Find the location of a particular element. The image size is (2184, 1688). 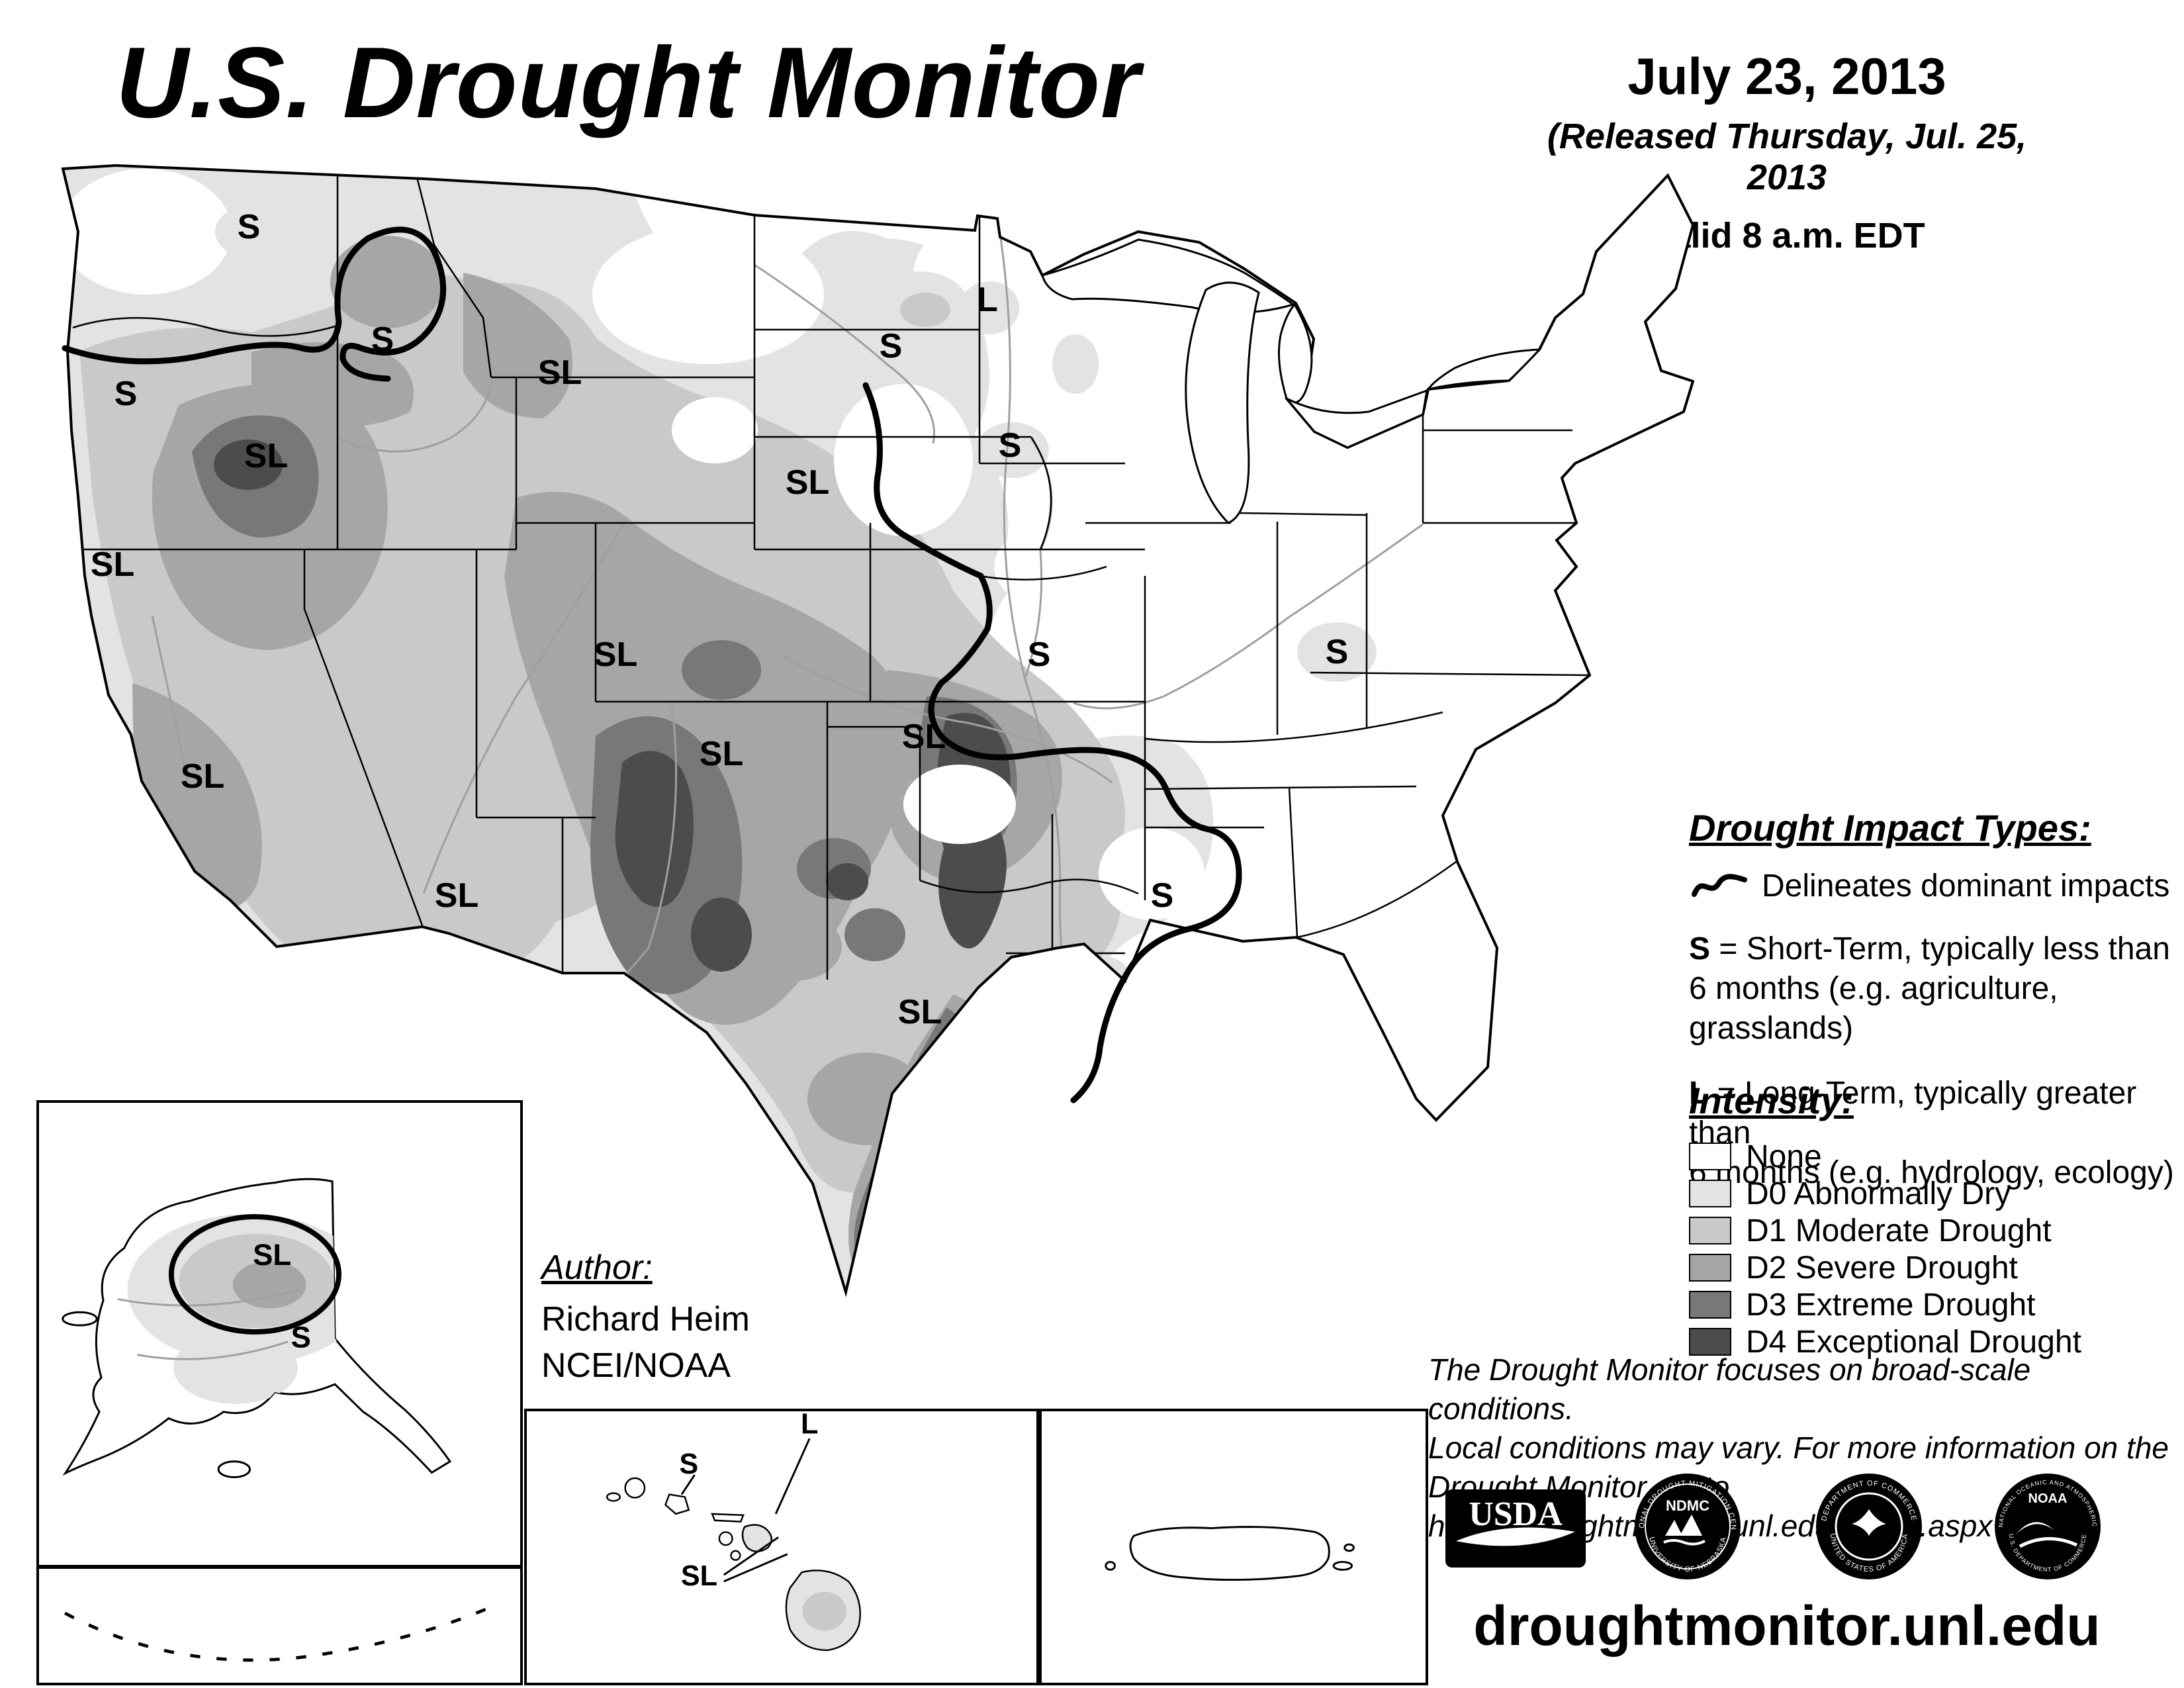

author-name: Richard Heim is located at coordinates (645, 1319).